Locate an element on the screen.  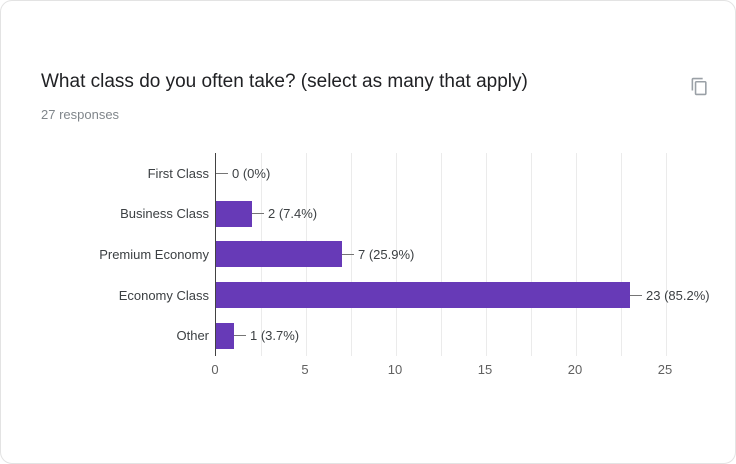
value-label: 7 (25.9%) is located at coordinates (386, 254).